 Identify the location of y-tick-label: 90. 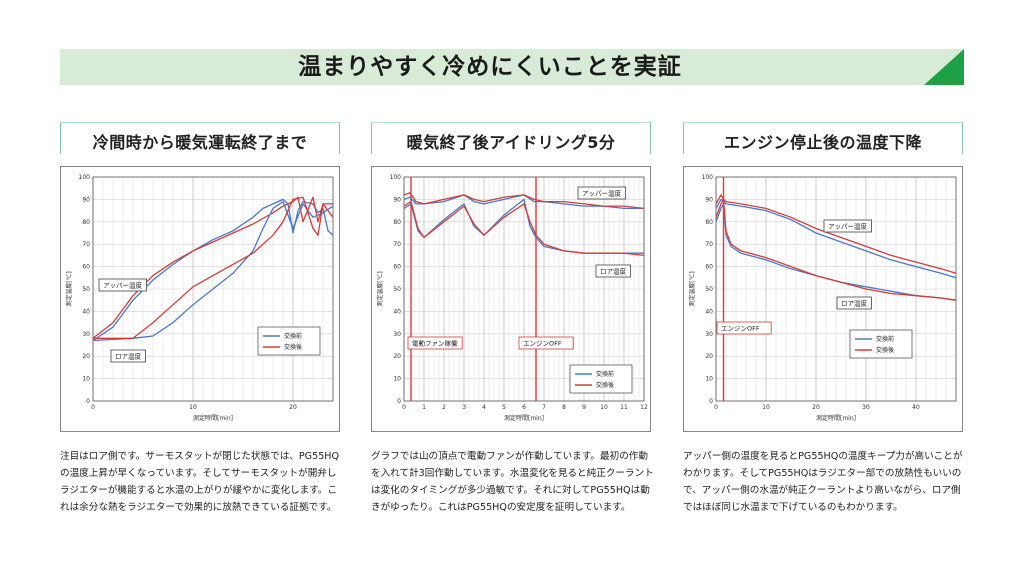
(86, 199).